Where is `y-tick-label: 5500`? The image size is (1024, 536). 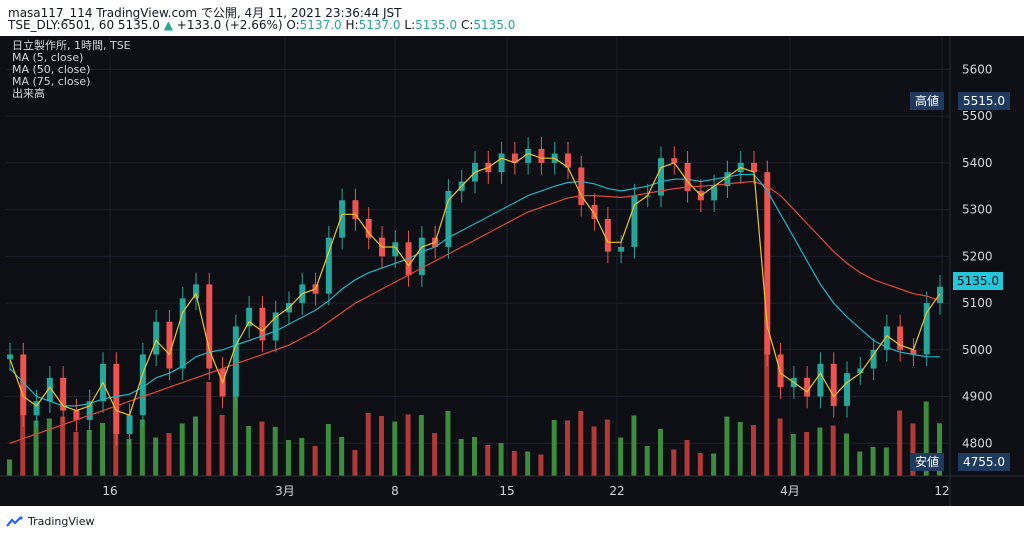 y-tick-label: 5500 is located at coordinates (977, 116).